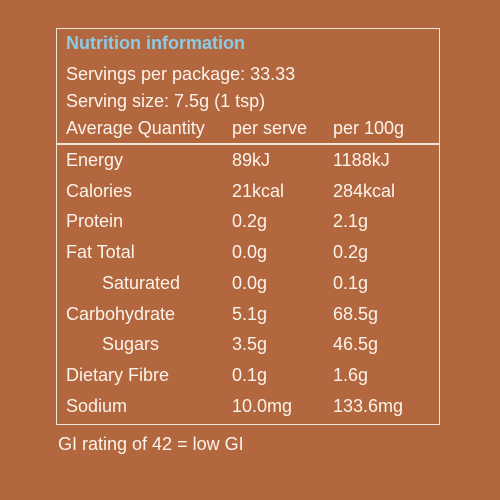  I want to click on footer: GI rating of 42 = low GI, so click(151, 444).